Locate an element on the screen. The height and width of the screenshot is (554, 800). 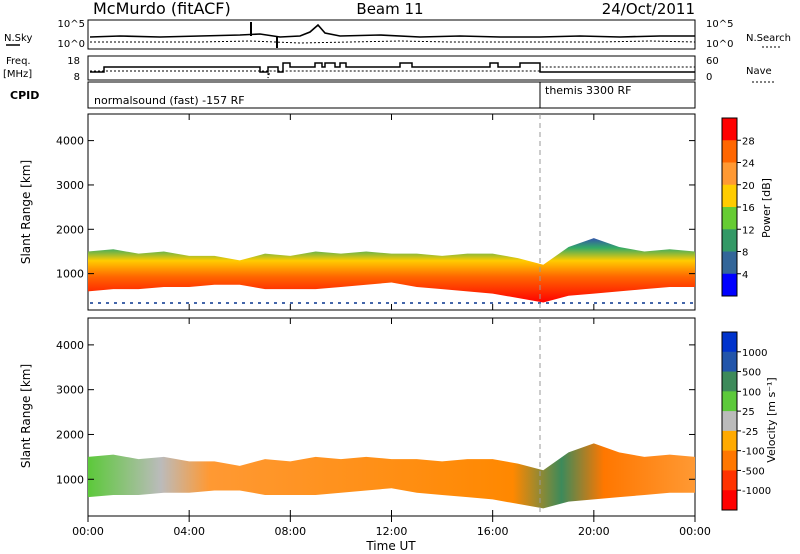
freq-panel-frame is located at coordinates (391, 68).